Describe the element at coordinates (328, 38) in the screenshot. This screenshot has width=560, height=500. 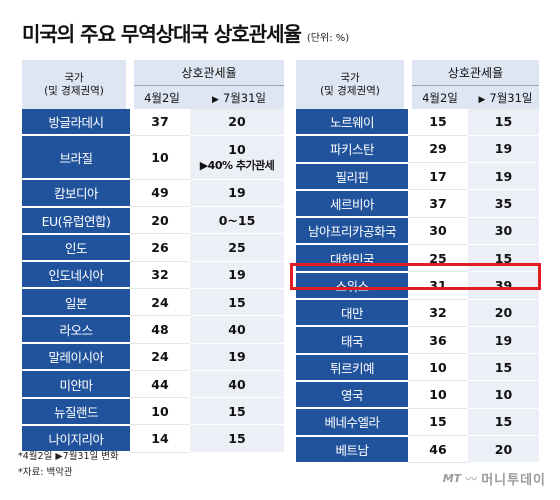
I see `unit-label: (단위: %)` at that location.